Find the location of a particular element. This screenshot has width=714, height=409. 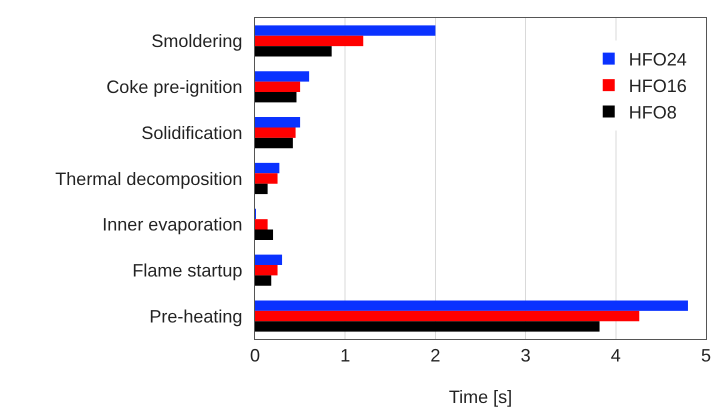

y-tick-label: Inner evaporation is located at coordinates (172, 224).